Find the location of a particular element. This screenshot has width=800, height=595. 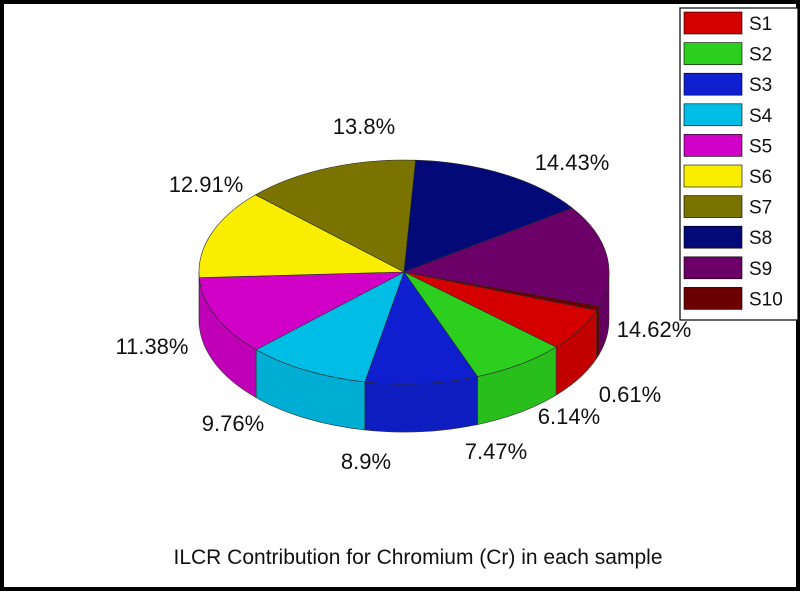

legend-label-s4: S4 is located at coordinates (761, 116).